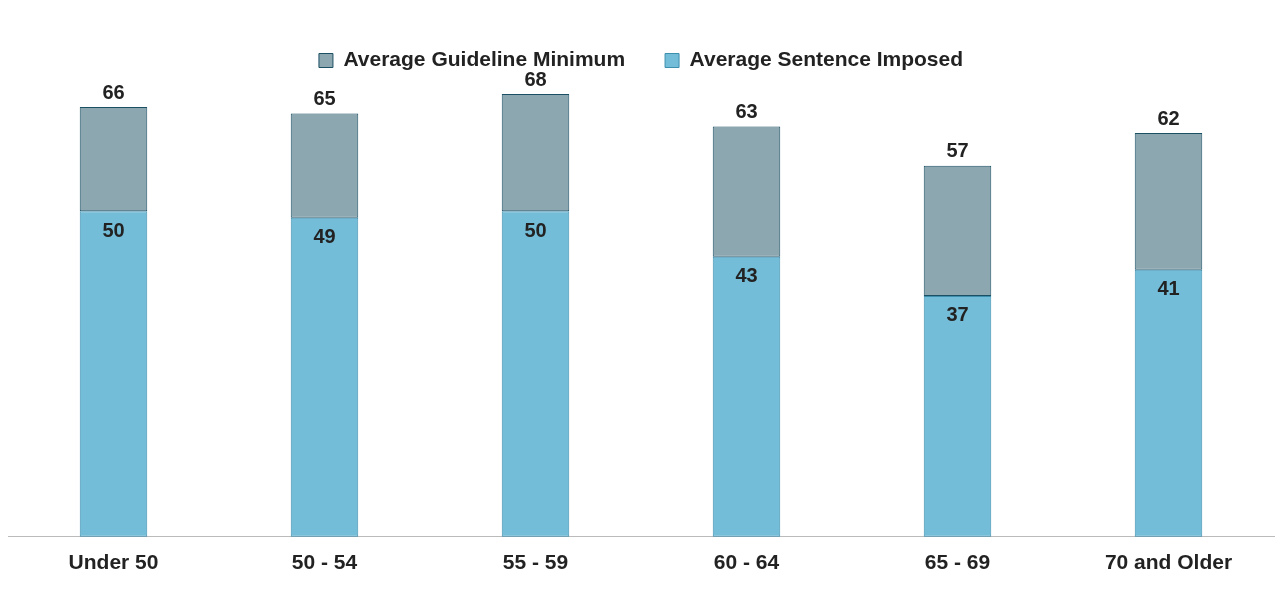 The image size is (1282, 594). I want to click on x-tick-label: 65 - 69, so click(957, 562).